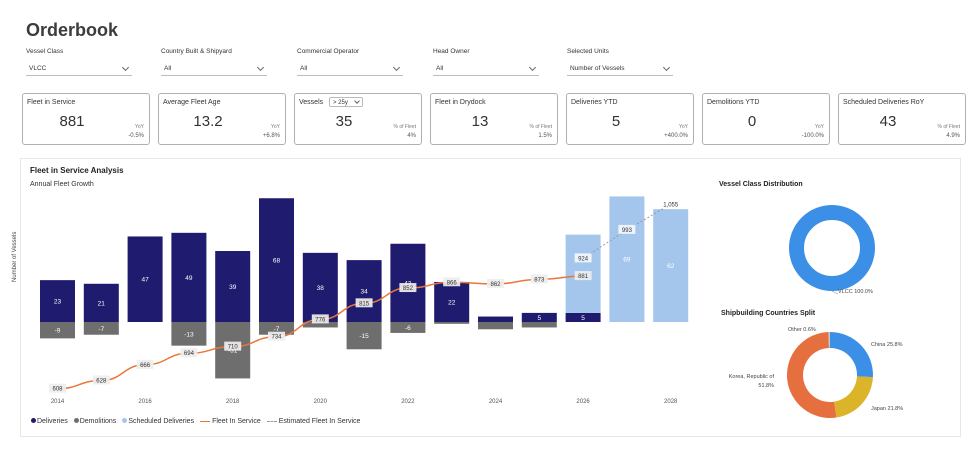 Image resolution: width=979 pixels, height=453 pixels. What do you see at coordinates (192, 102) in the screenshot?
I see `kpi-title: Average Fleet Age` at bounding box center [192, 102].